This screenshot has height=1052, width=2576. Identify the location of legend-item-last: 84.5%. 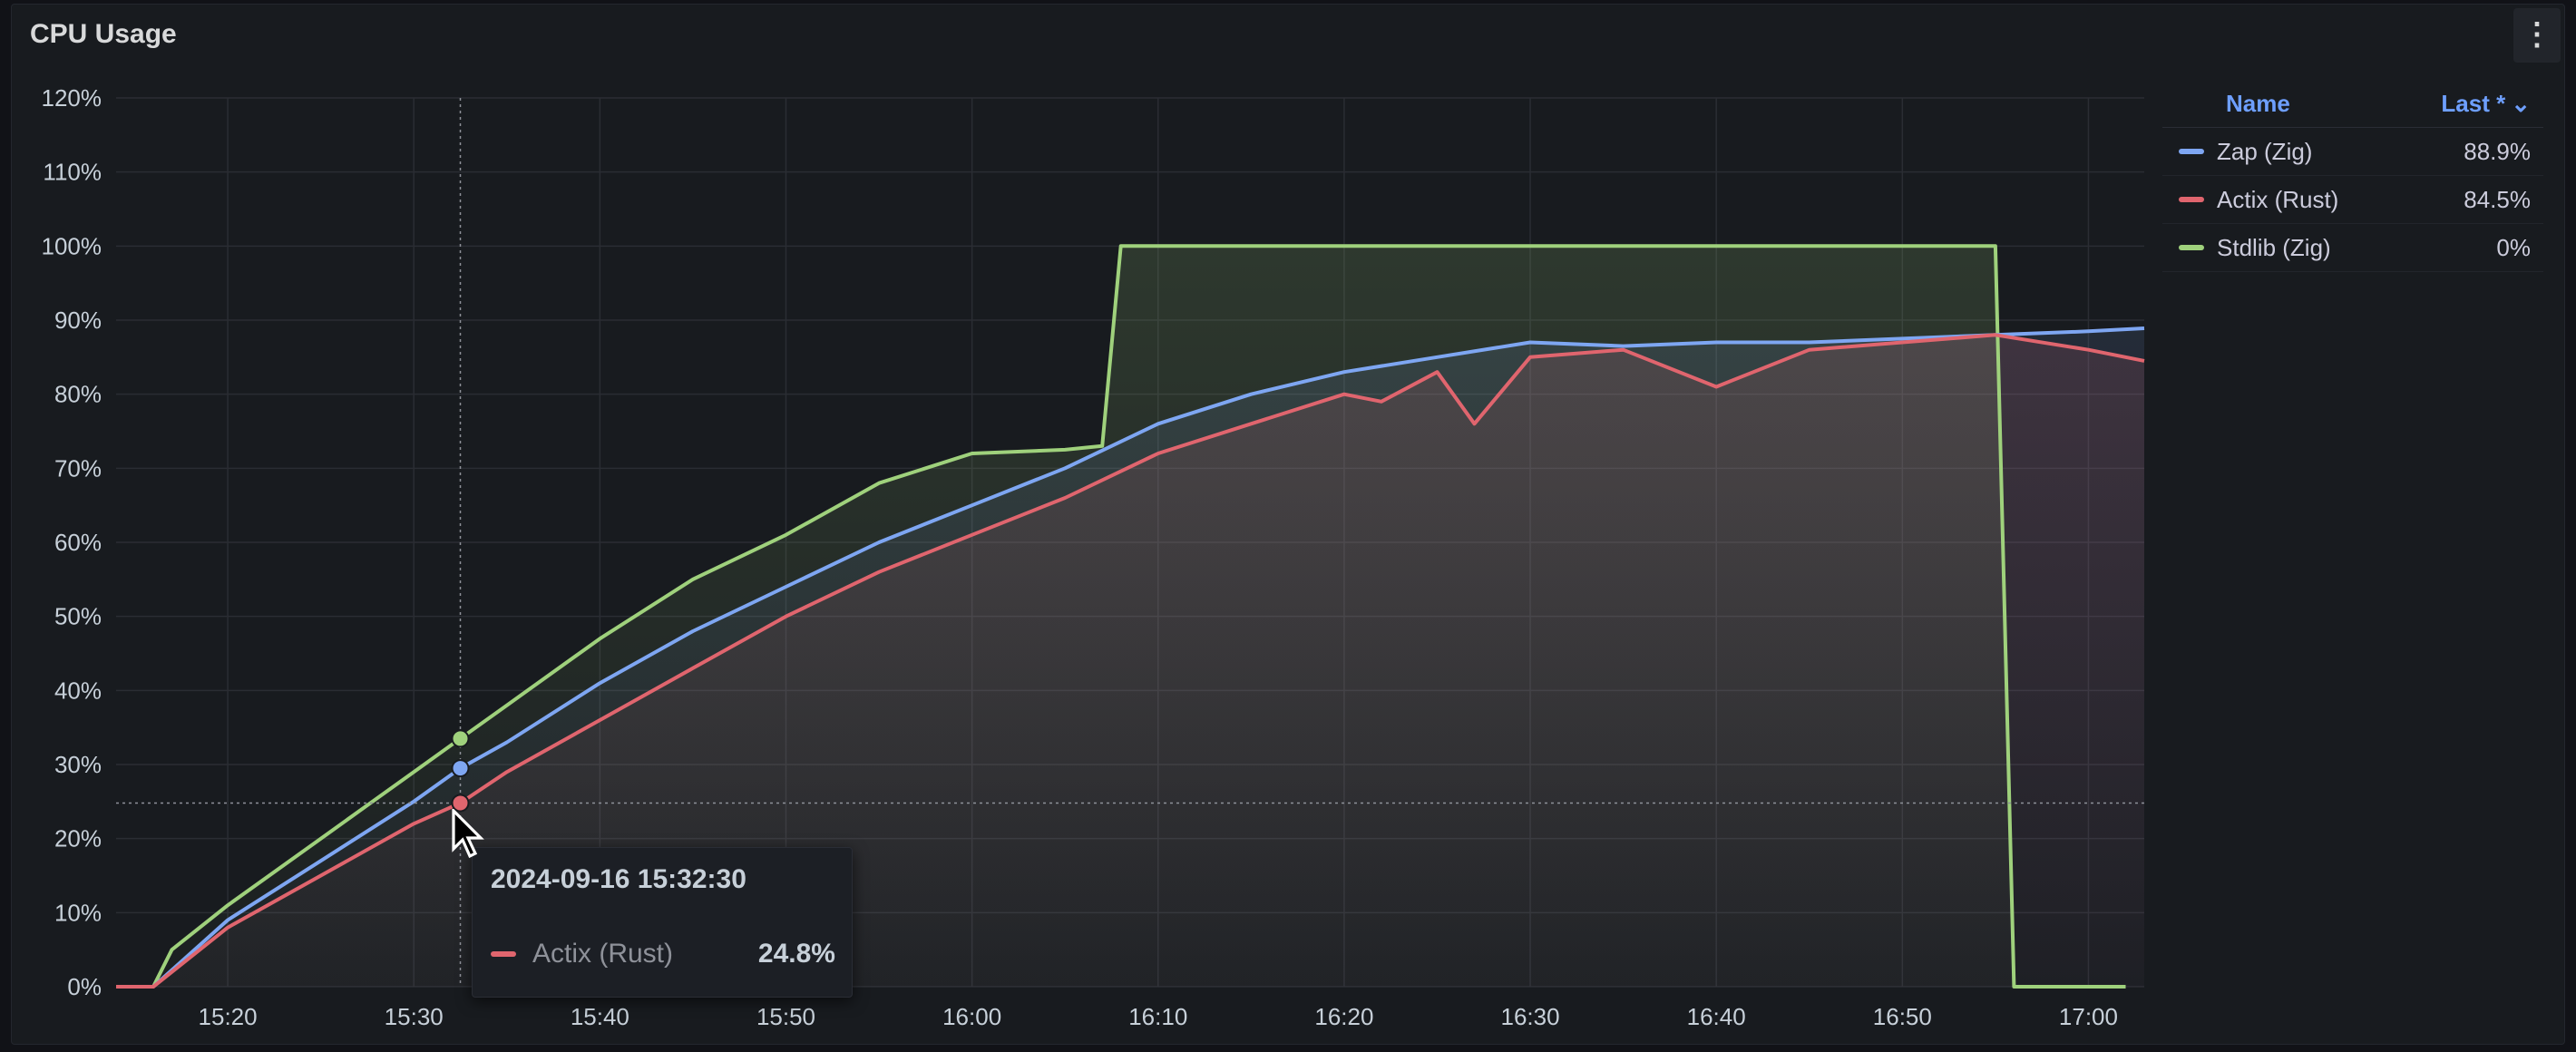
(2497, 199).